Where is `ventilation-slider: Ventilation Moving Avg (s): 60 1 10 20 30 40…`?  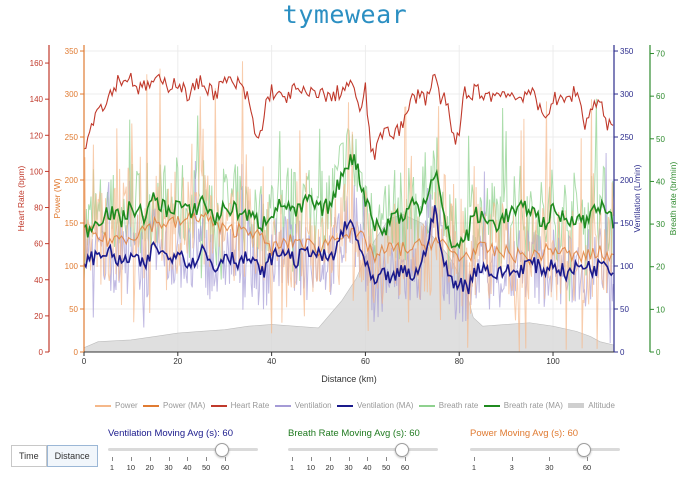 ventilation-slider: Ventilation Moving Avg (s): 60 1 10 20 30 40… is located at coordinates (183, 450).